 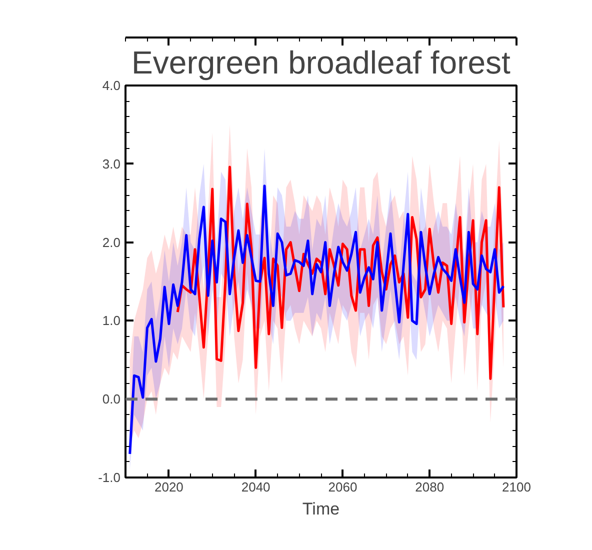 What do you see at coordinates (321, 509) in the screenshot?
I see `x-axis-title: Time` at bounding box center [321, 509].